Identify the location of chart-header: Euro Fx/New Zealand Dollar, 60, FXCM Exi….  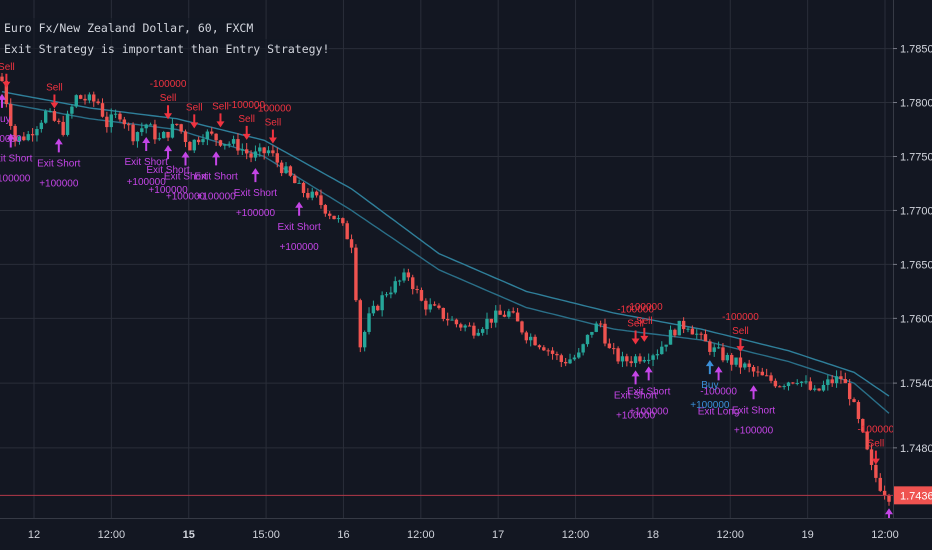
(167, 39).